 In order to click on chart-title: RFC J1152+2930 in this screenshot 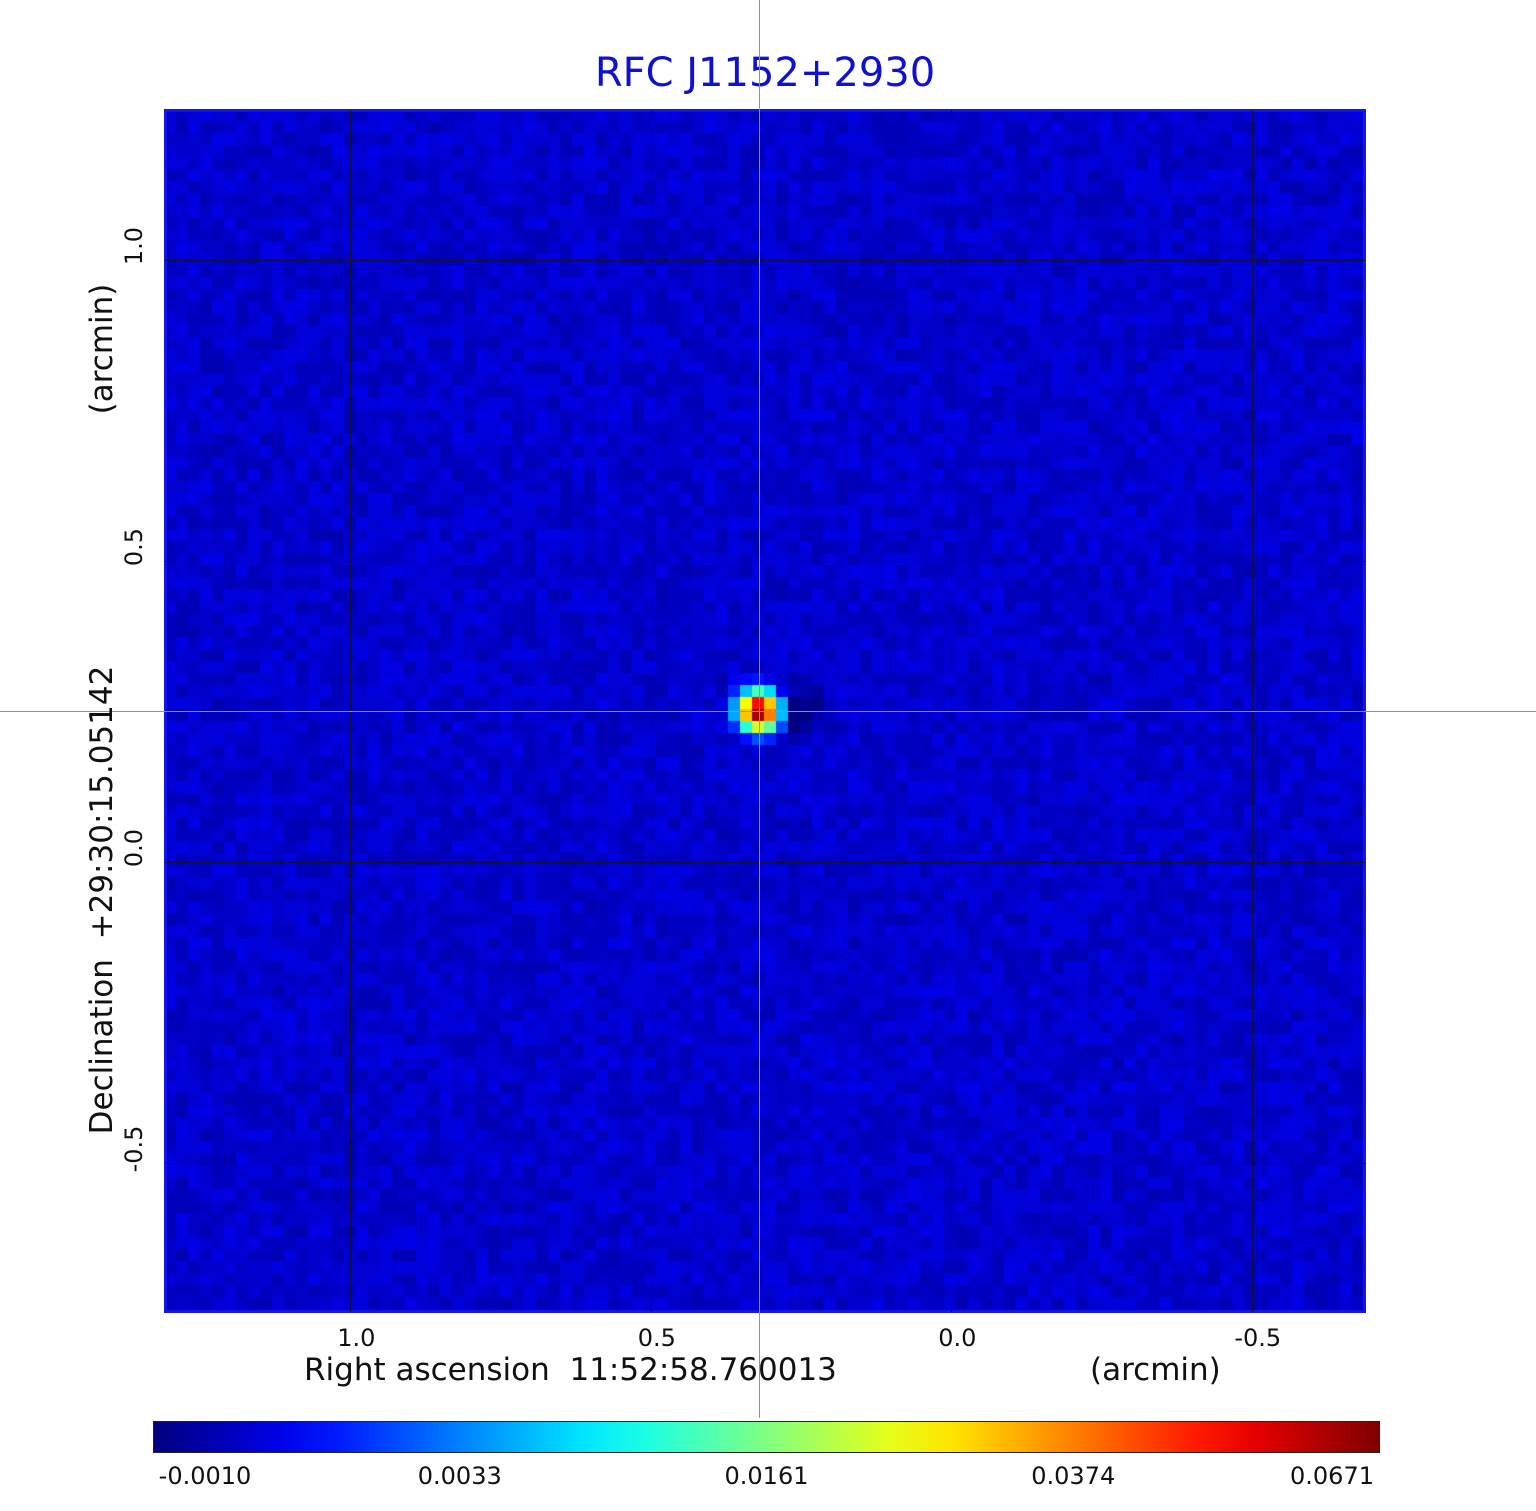, I will do `click(765, 73)`.